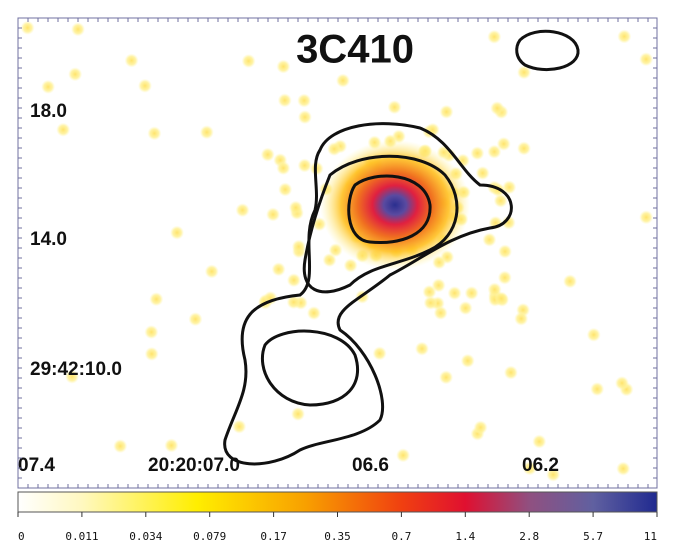 This screenshot has height=556, width=676. I want to click on y-tick-label: 29:42:10.0, so click(76, 369).